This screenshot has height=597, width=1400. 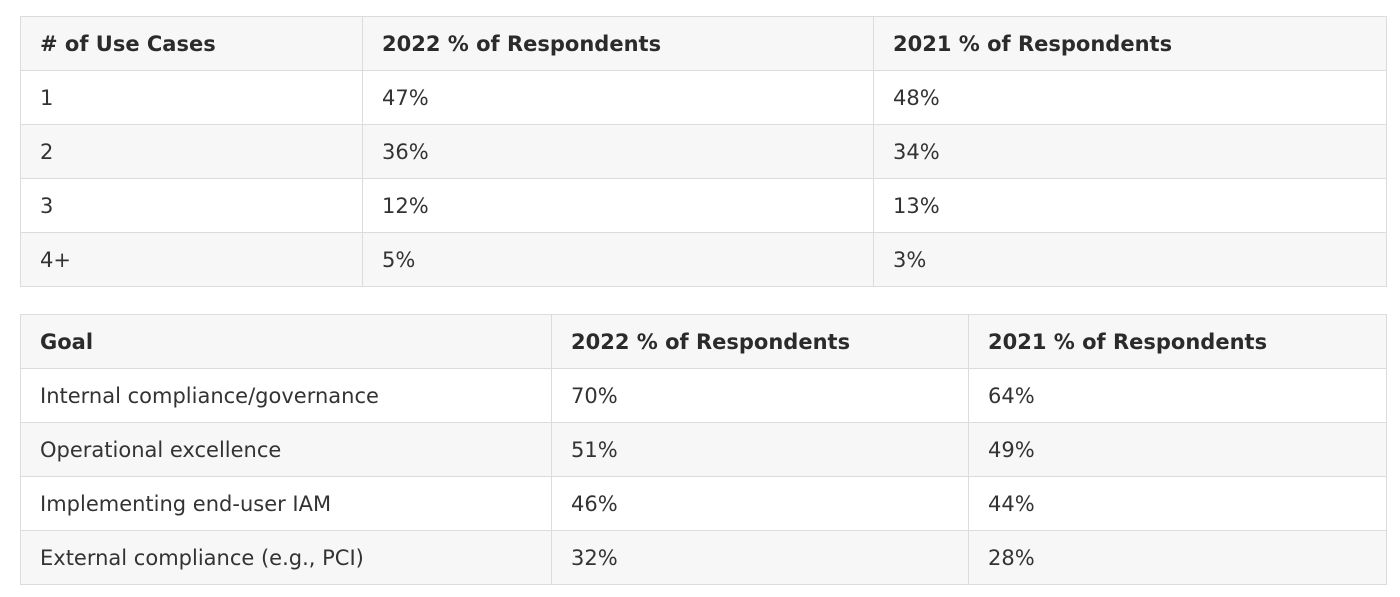 I want to click on pct-2022-cell: 36%, so click(x=618, y=151).